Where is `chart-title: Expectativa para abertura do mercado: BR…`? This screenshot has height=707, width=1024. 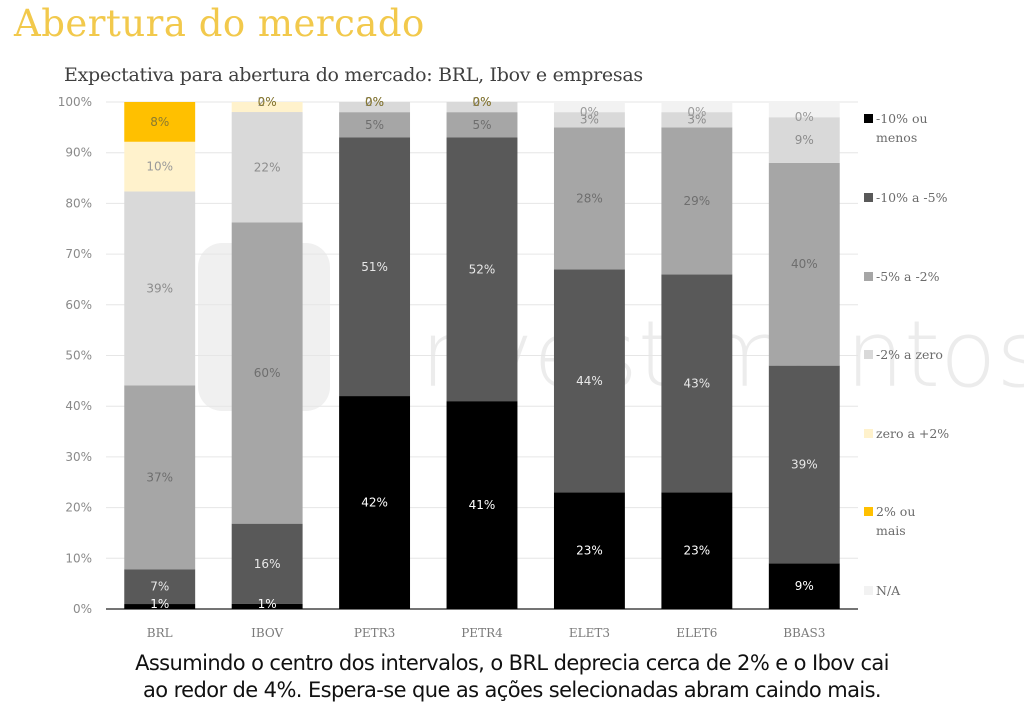 chart-title: Expectativa para abertura do mercado: BR… is located at coordinates (353, 75).